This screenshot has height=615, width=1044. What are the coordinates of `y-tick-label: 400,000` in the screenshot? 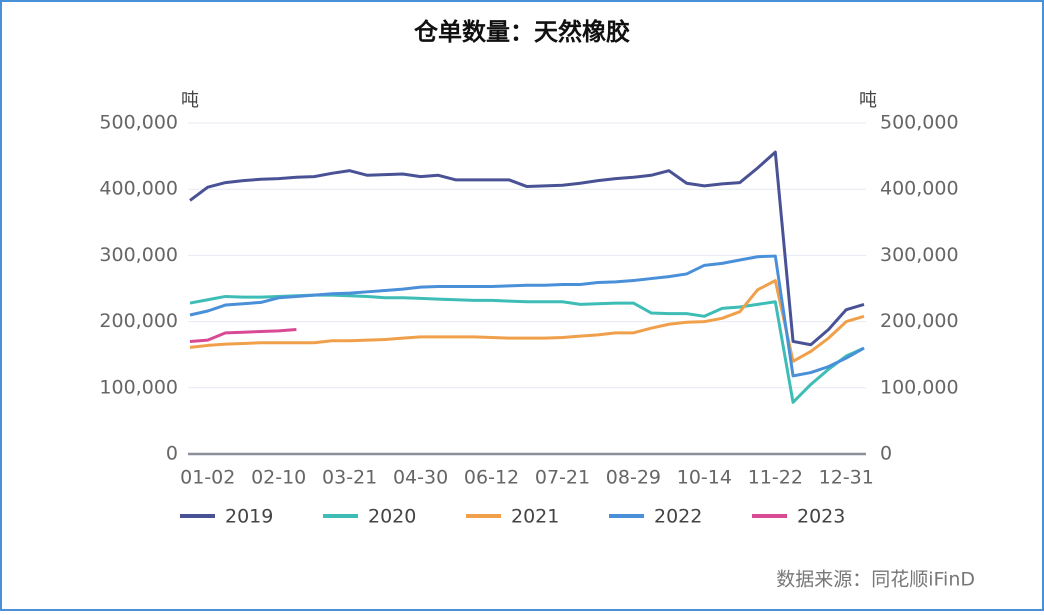 It's located at (138, 189).